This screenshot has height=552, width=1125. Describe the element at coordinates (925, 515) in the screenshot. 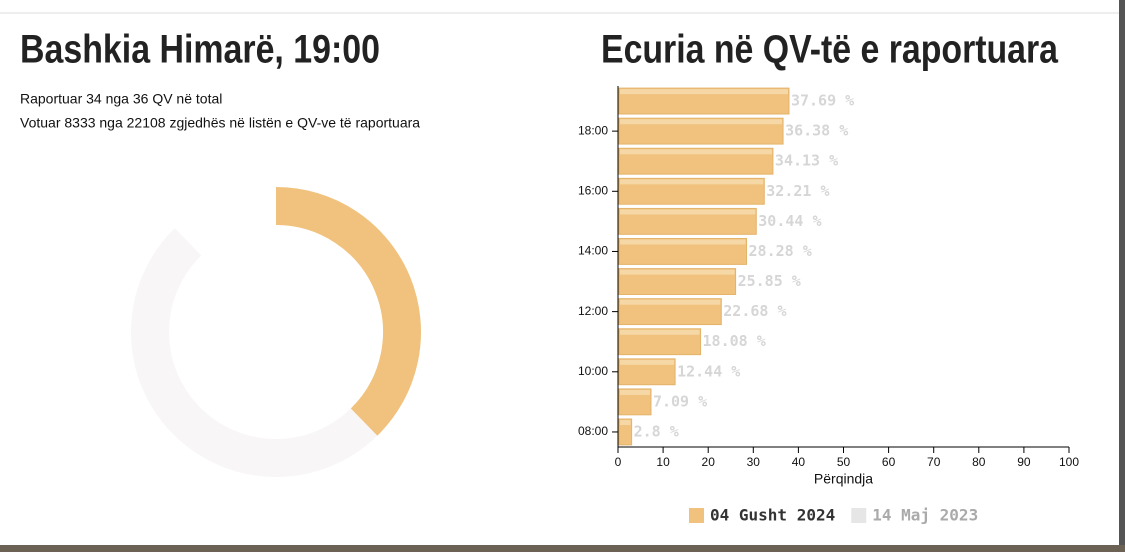

I see `legend-label: 14 Maj 2023` at that location.